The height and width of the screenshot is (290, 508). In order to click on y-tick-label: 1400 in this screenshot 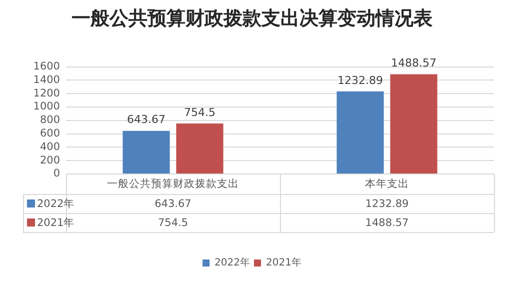, I will do `click(46, 80)`.